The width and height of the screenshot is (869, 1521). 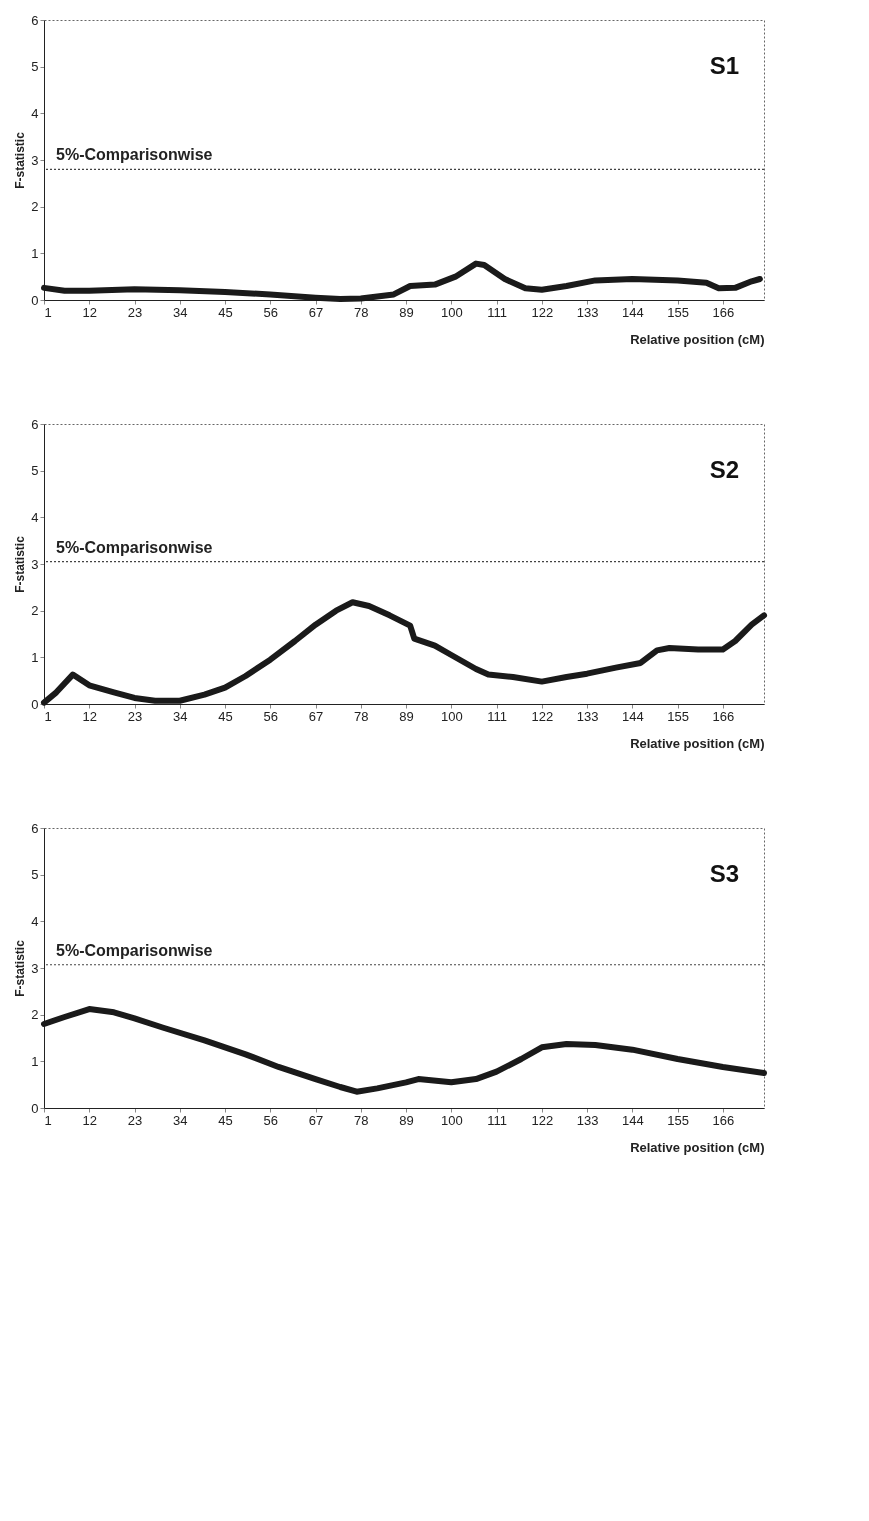 What do you see at coordinates (724, 873) in the screenshot?
I see `annotation: S3` at bounding box center [724, 873].